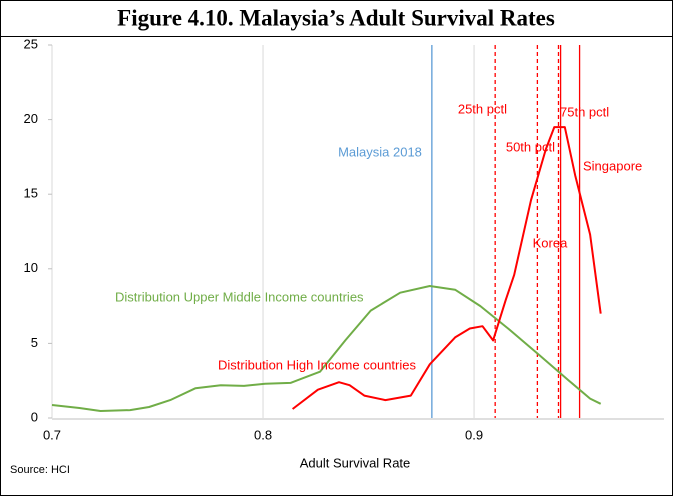  What do you see at coordinates (474, 434) in the screenshot?
I see `x-tick-label: 0.9` at bounding box center [474, 434].